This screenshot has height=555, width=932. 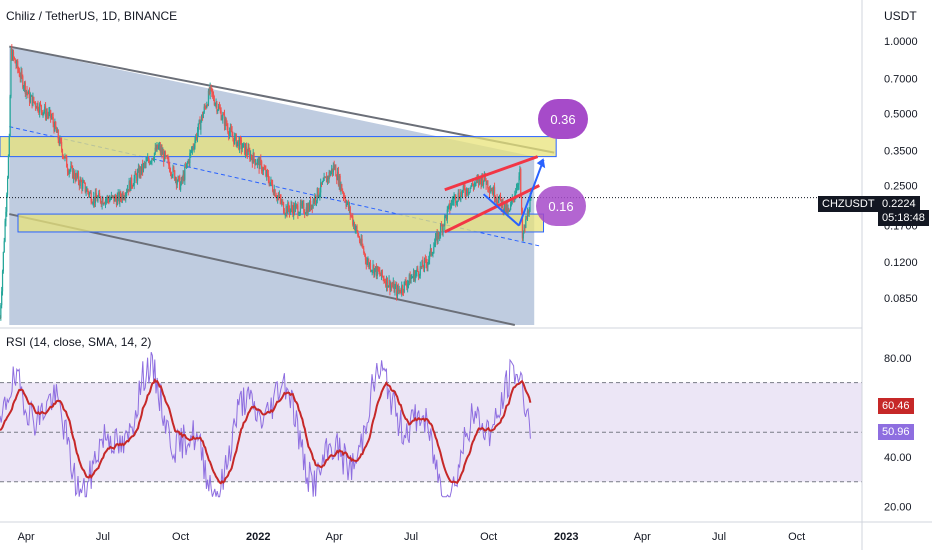 I want to click on price-tick-label: 0.3500, so click(x=901, y=151).